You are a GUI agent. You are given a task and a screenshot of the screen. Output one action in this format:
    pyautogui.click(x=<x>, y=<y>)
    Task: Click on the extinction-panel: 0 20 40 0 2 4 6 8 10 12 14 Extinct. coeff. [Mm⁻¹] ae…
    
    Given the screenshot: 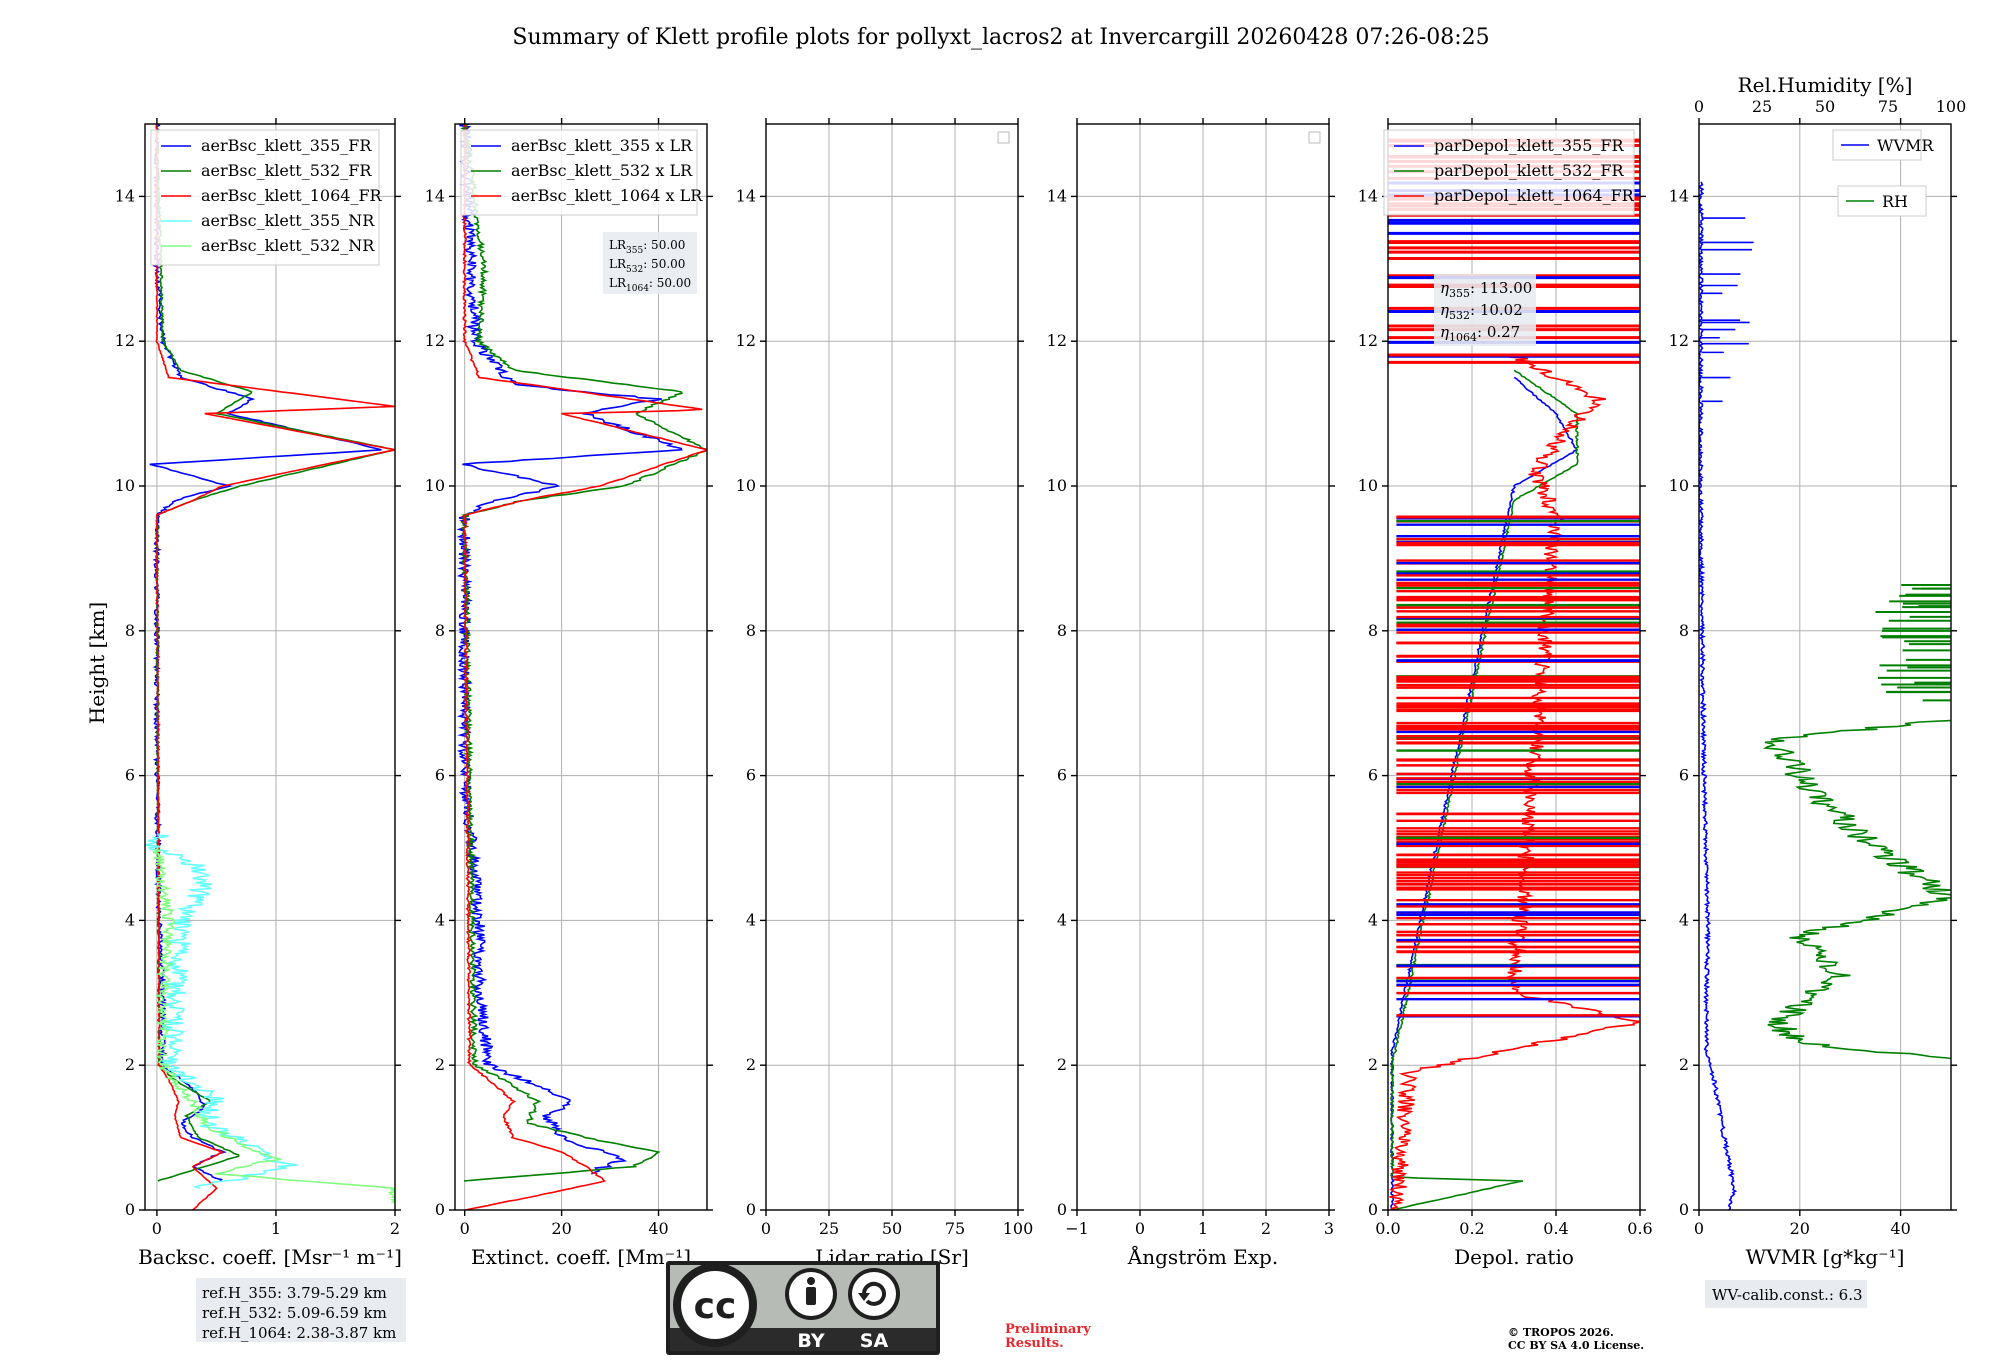 What is the action you would take?
    pyautogui.click(x=569, y=693)
    